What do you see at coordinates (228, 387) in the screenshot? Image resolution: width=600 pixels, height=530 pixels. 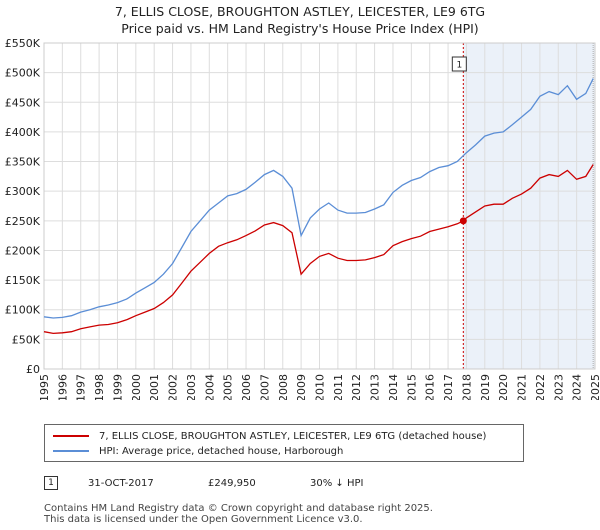 I see `x-tick-label: 2005` at bounding box center [228, 387].